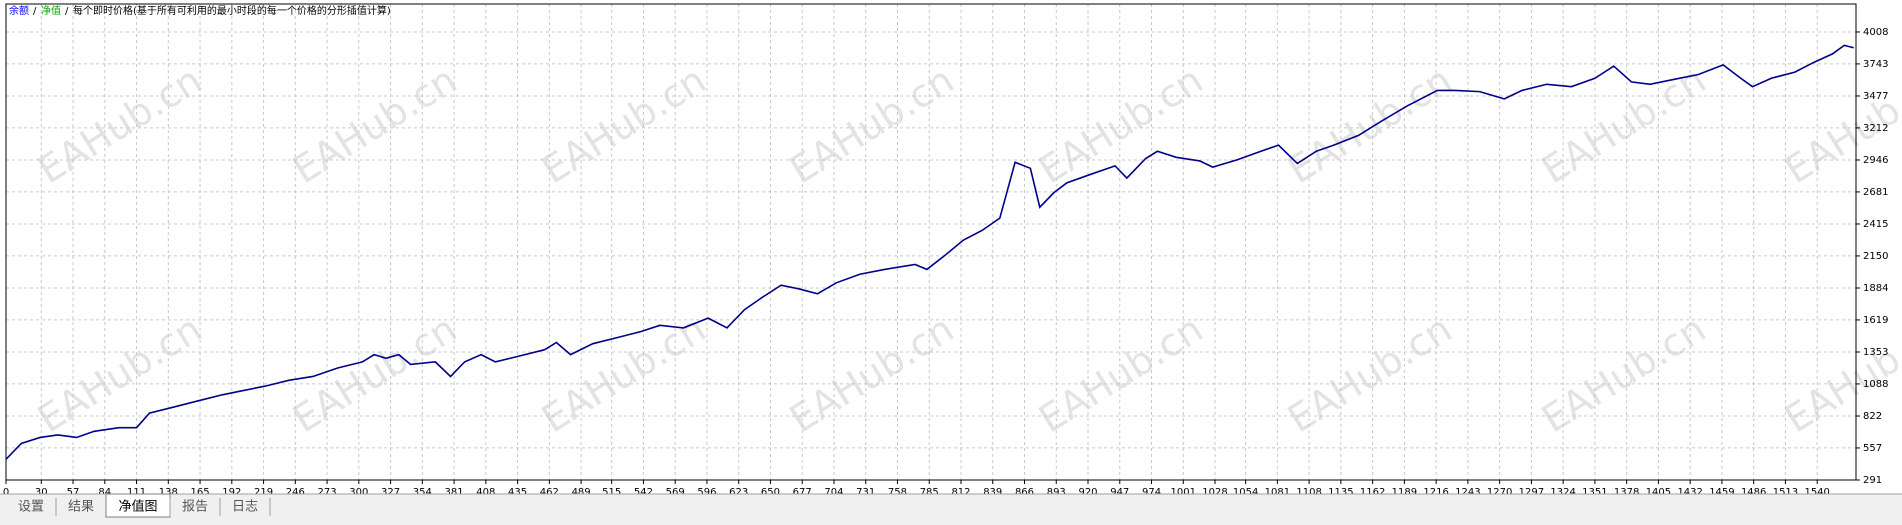  Describe the element at coordinates (1562, 492) in the screenshot. I see `x-tick-label: 1324` at that location.